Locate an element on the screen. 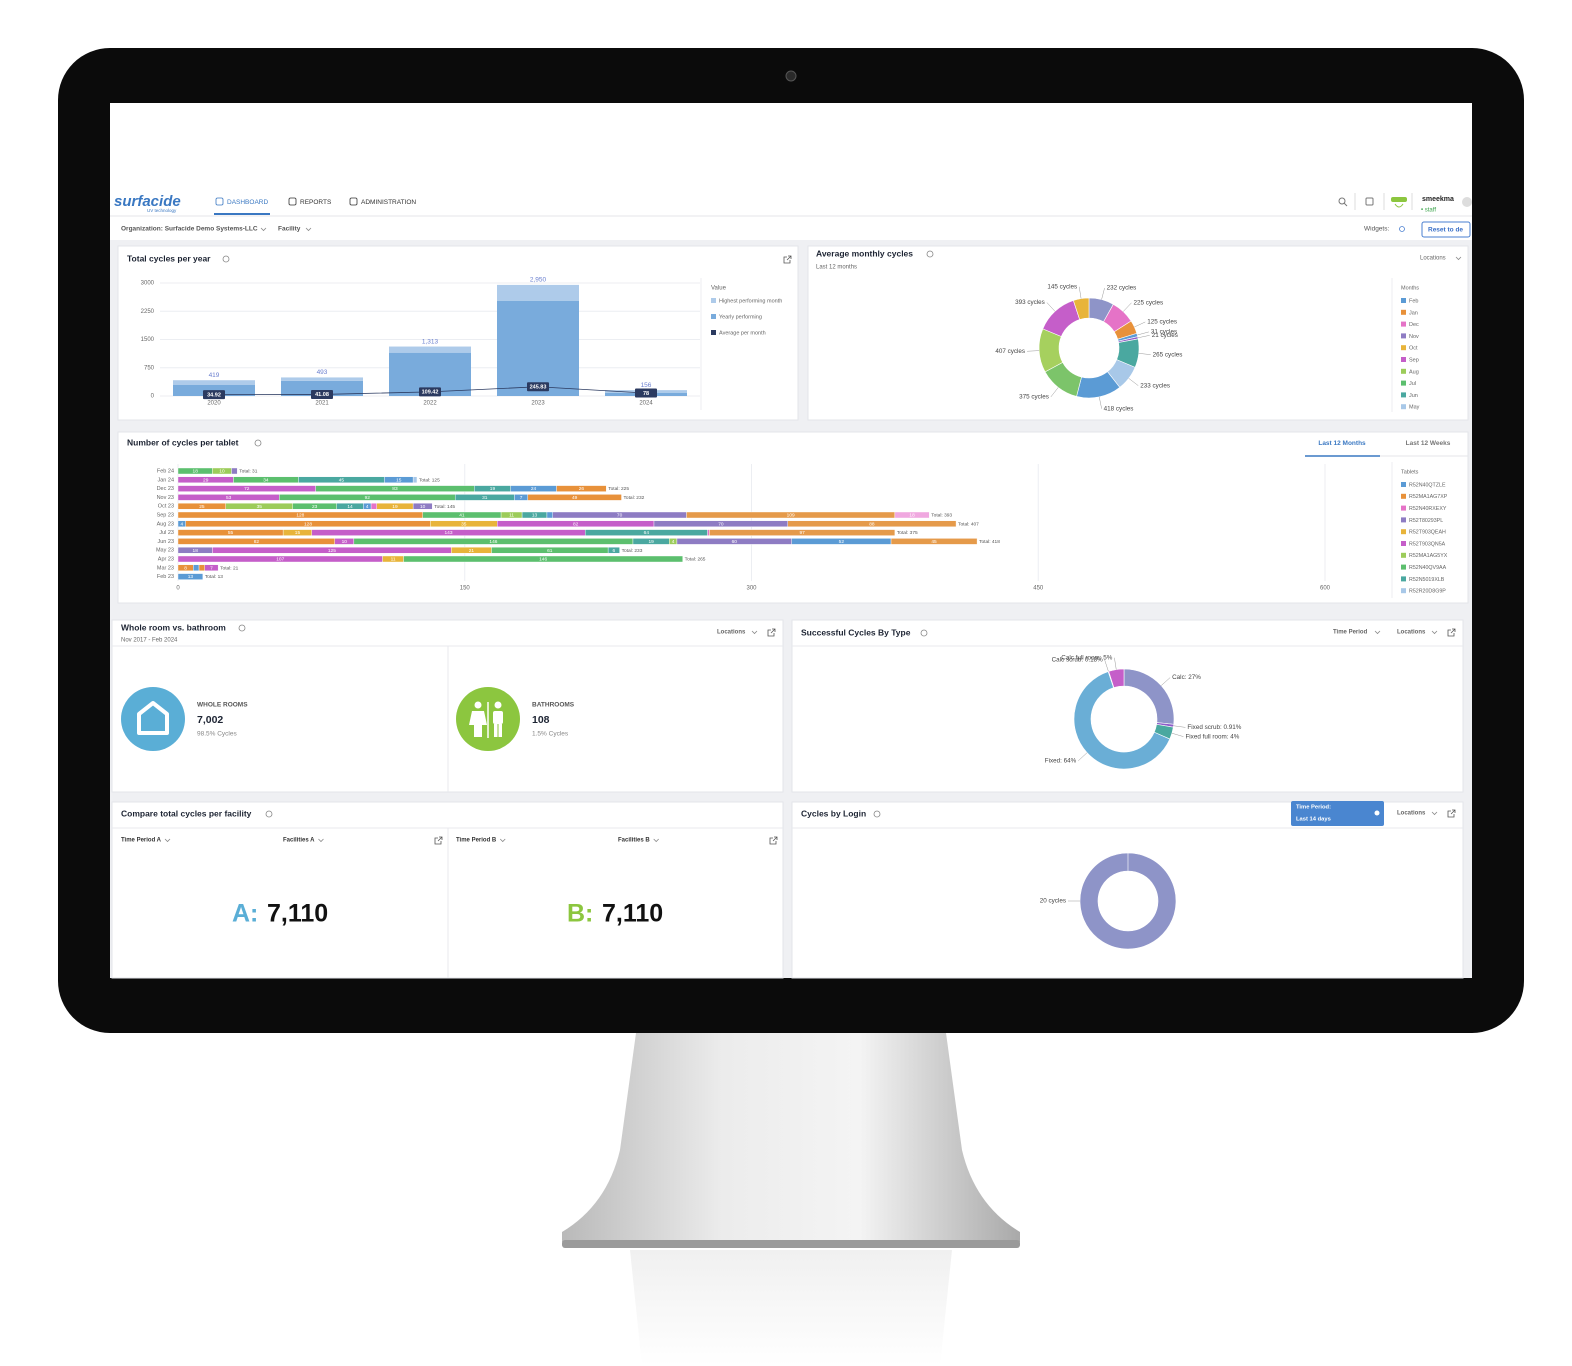 Image resolution: width=1572 pixels, height=1366 pixels. organization-filter: Organization: Surfacide Demo Systems-LLC is located at coordinates (189, 229).